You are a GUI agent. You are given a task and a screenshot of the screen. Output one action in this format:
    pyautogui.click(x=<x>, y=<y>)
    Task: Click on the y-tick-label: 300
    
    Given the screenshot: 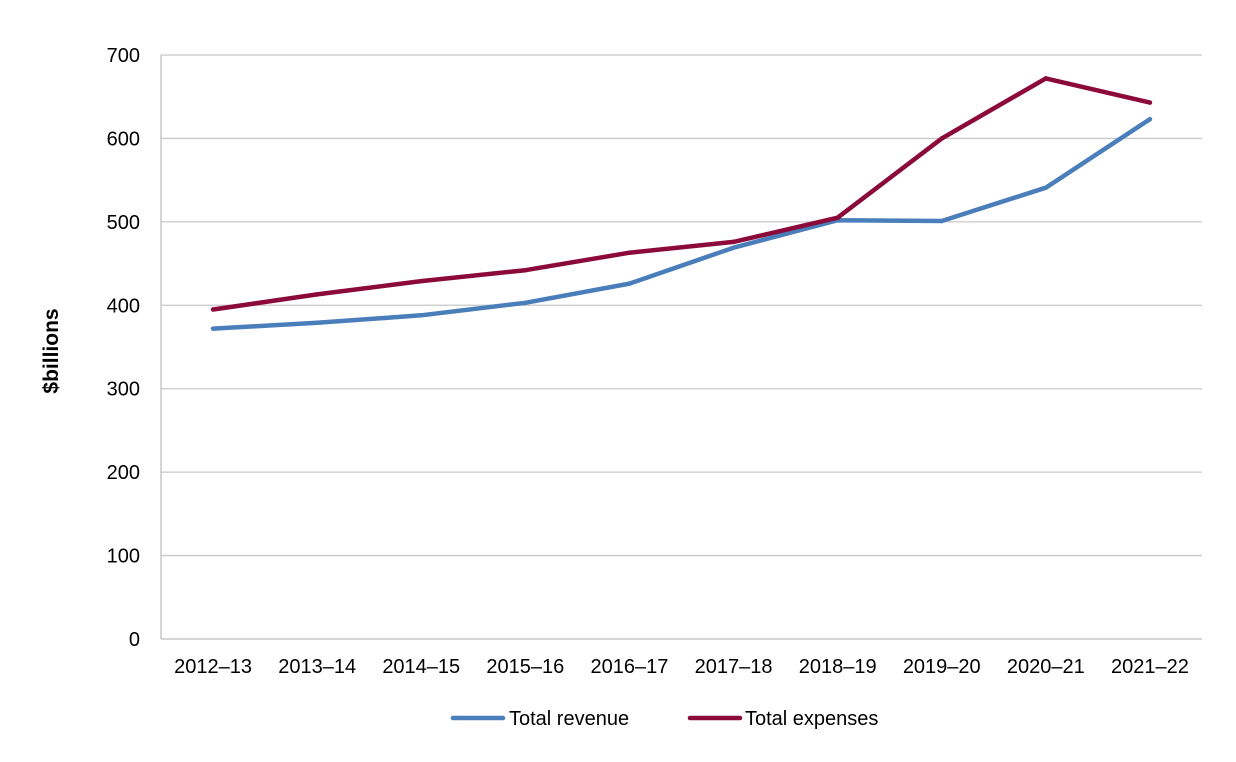 What is the action you would take?
    pyautogui.click(x=123, y=390)
    